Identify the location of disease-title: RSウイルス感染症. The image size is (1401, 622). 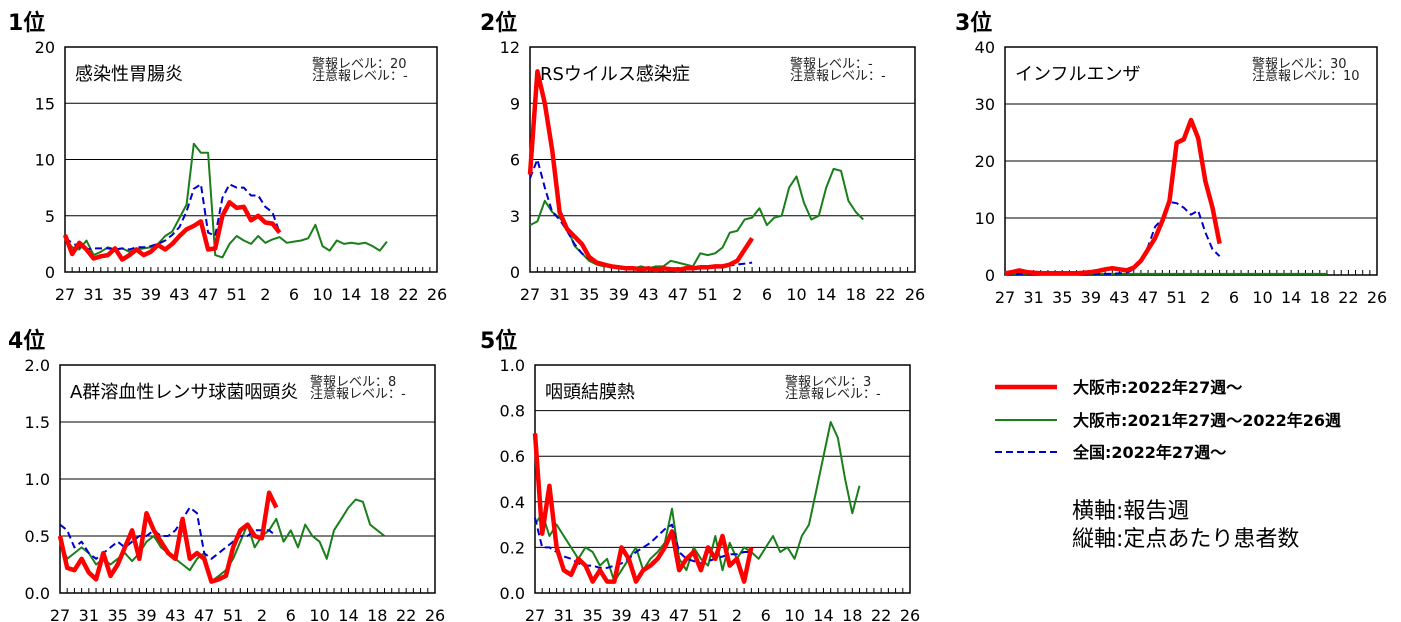
(615, 74).